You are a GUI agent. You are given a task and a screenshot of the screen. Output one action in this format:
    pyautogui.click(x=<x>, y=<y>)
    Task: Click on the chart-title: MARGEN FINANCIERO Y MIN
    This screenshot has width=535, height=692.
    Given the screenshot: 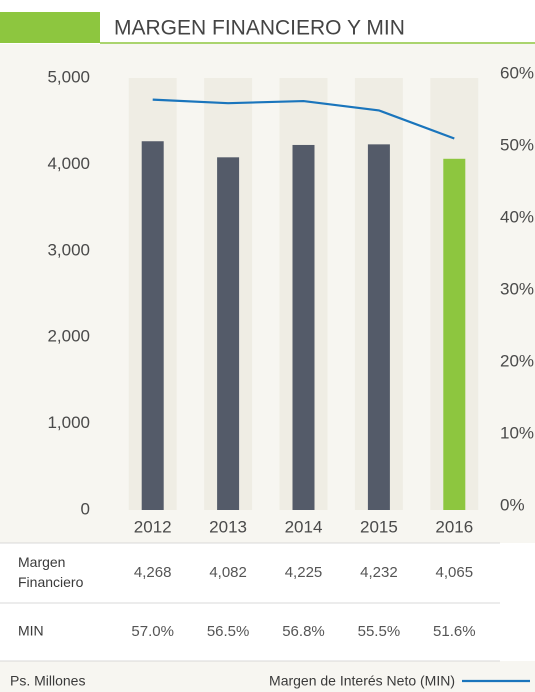 What is the action you would take?
    pyautogui.click(x=259, y=28)
    